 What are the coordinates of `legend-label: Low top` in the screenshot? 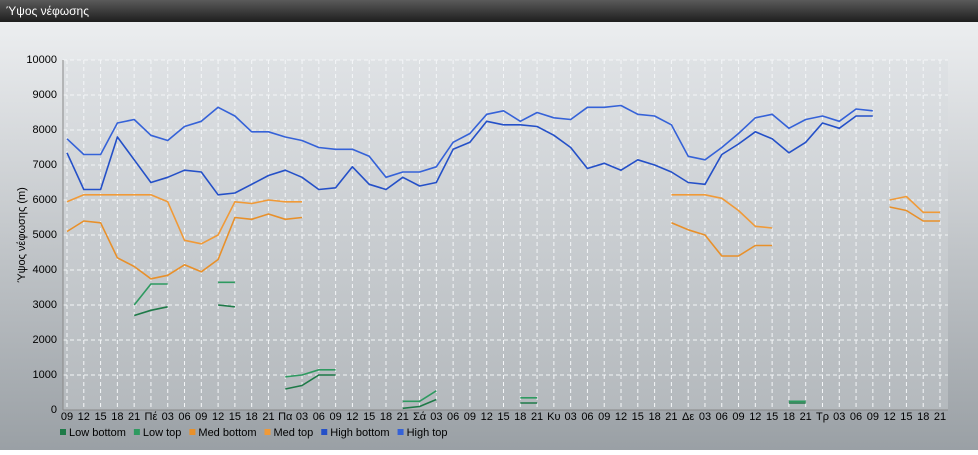 It's located at (162, 433).